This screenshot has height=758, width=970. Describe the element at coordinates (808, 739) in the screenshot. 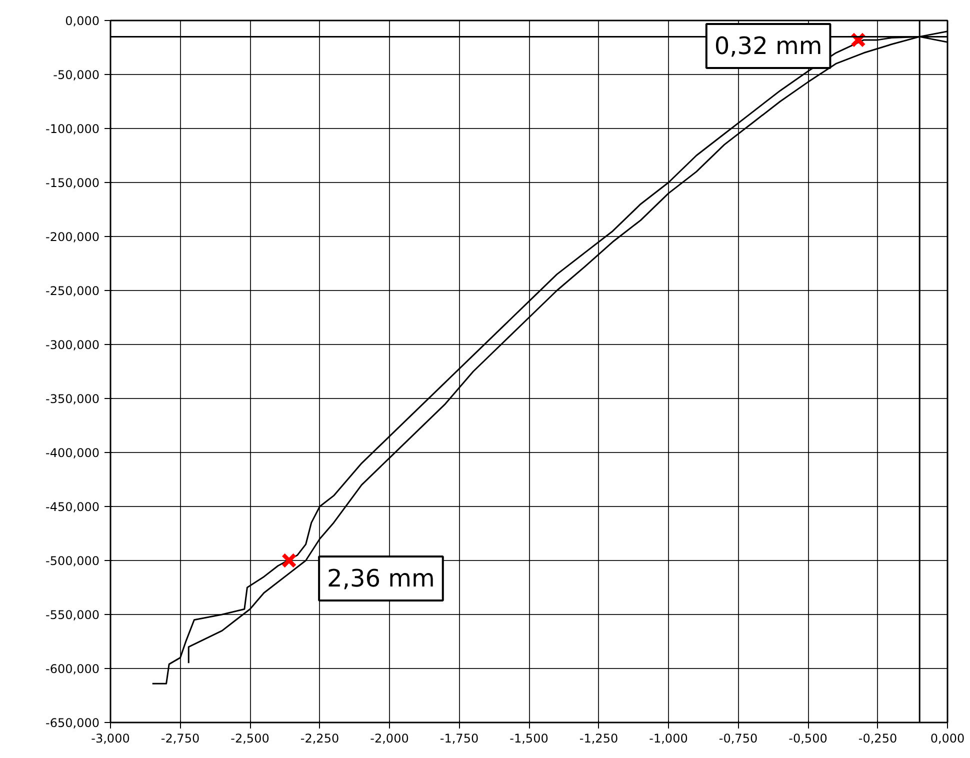

I see `x-tick-label: -0,500` at that location.